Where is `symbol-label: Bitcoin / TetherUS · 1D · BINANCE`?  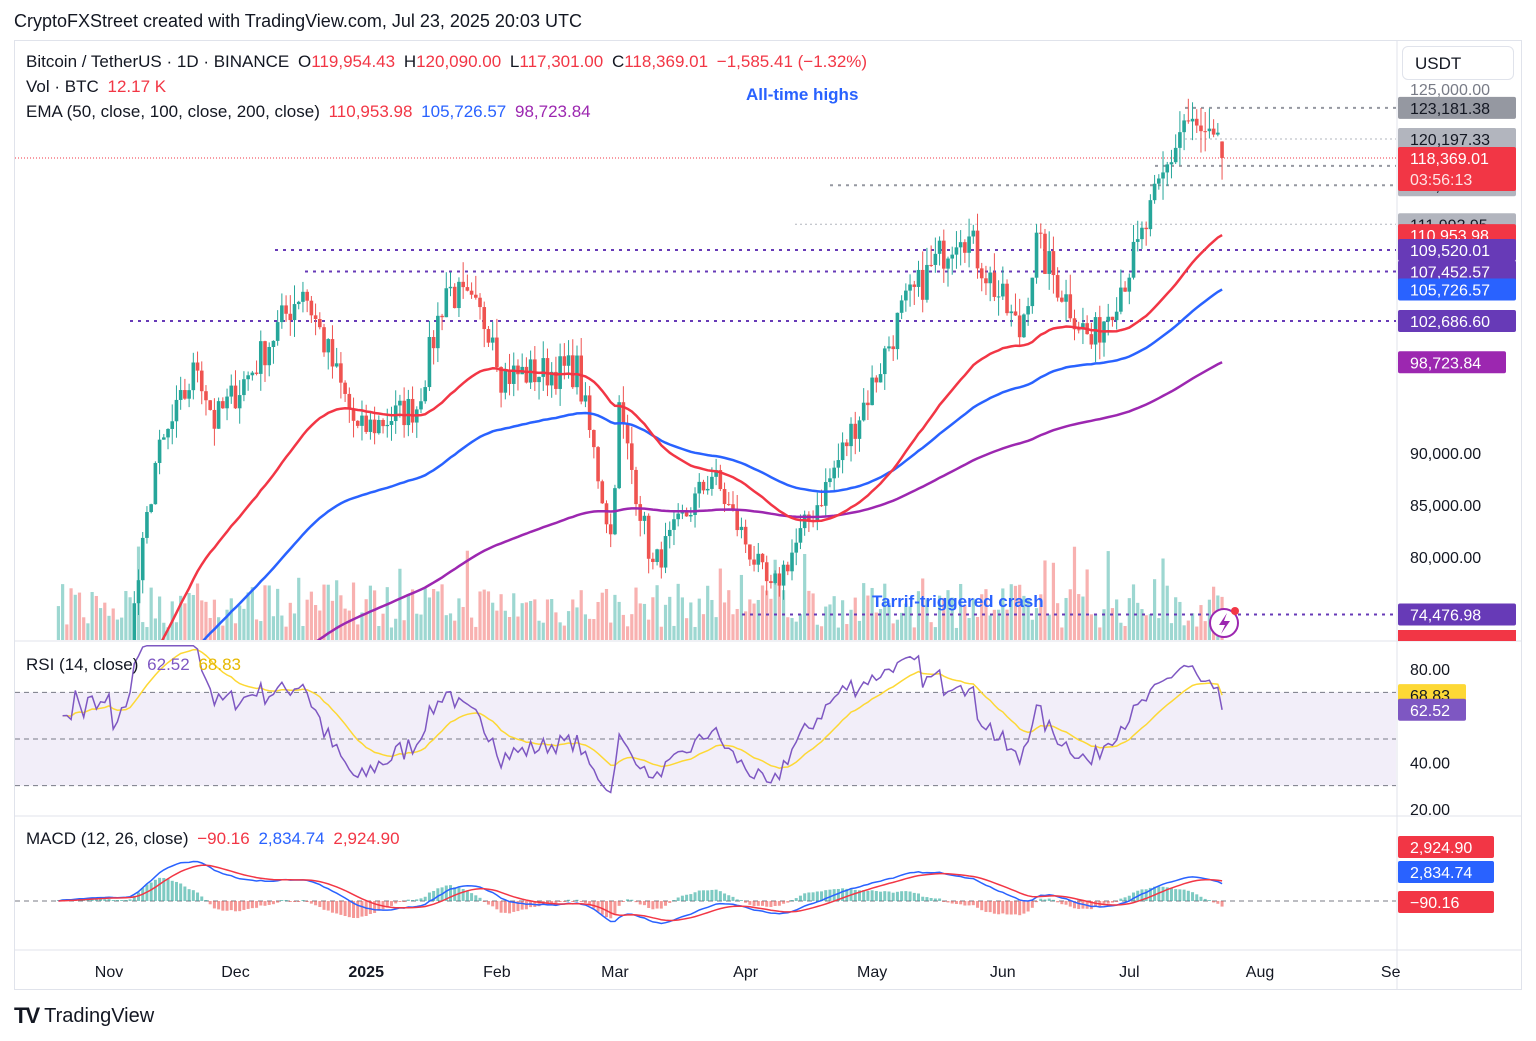
symbol-label: Bitcoin / TetherUS · 1D · BINANCE is located at coordinates (158, 61).